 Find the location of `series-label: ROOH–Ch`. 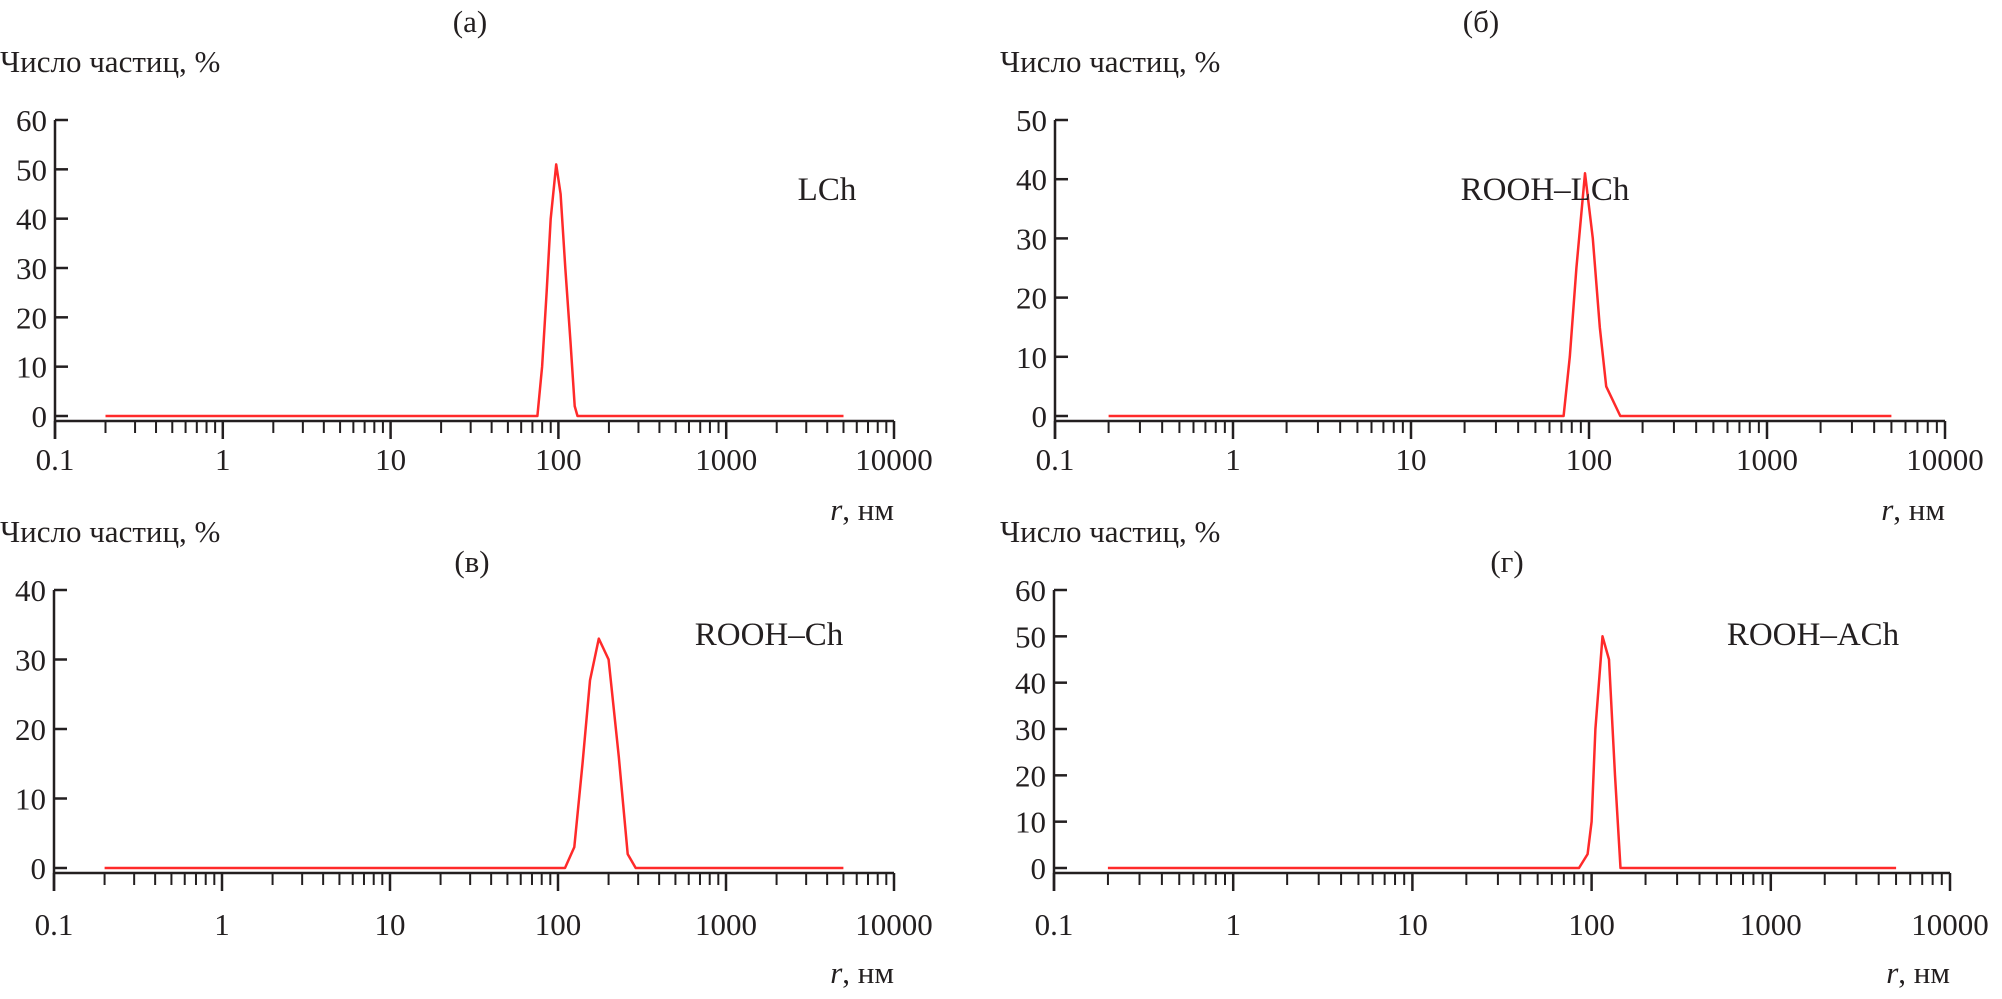

series-label: ROOH–Ch is located at coordinates (769, 635).